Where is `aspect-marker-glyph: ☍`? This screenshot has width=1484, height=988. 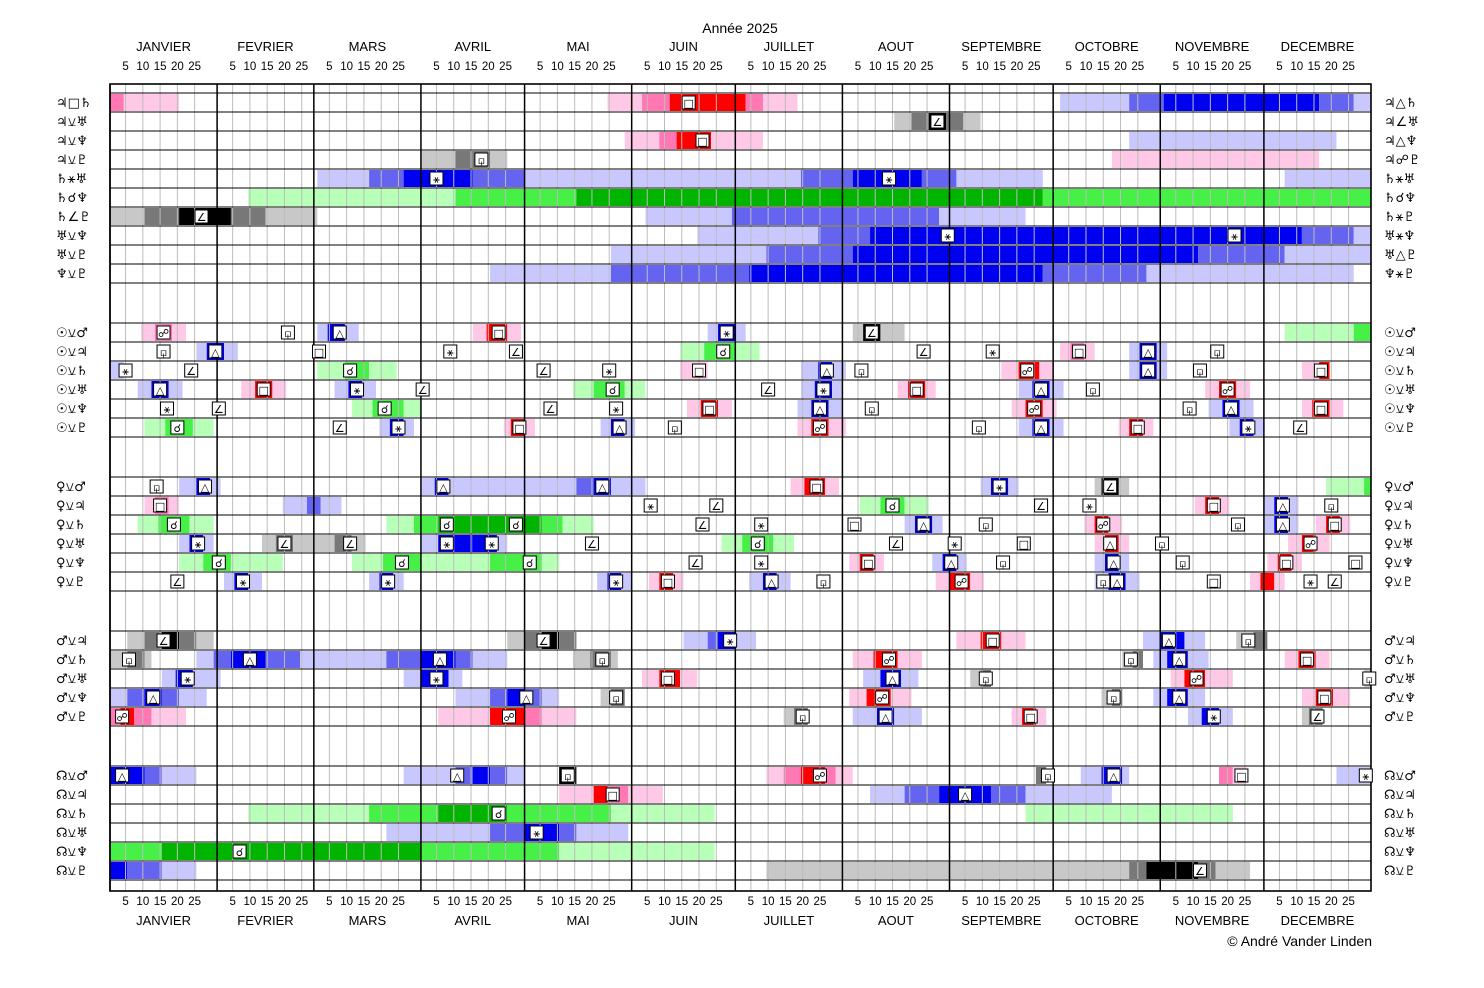 aspect-marker-glyph: ☍ is located at coordinates (888, 660).